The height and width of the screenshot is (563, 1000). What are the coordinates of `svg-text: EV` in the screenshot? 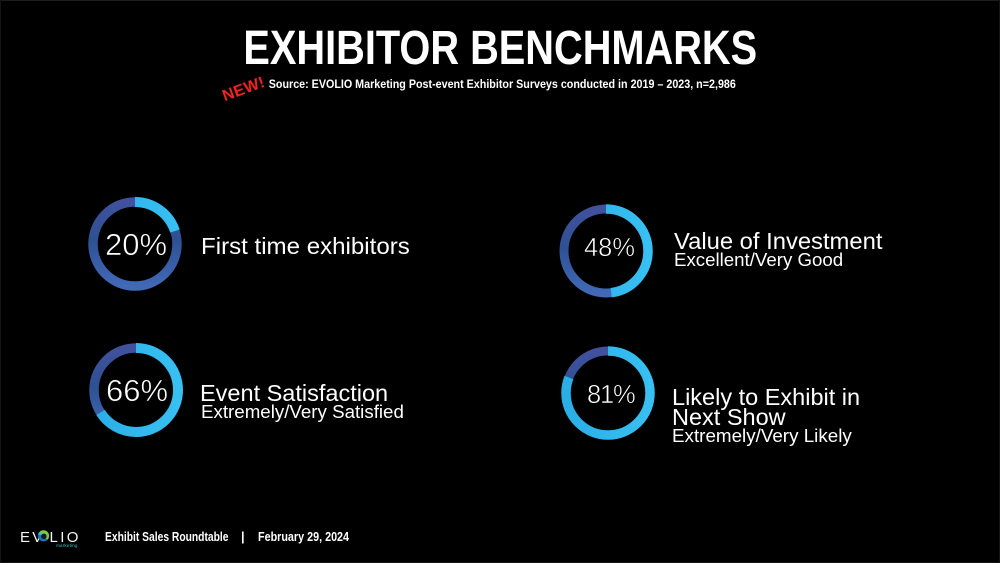 It's located at (32, 537).